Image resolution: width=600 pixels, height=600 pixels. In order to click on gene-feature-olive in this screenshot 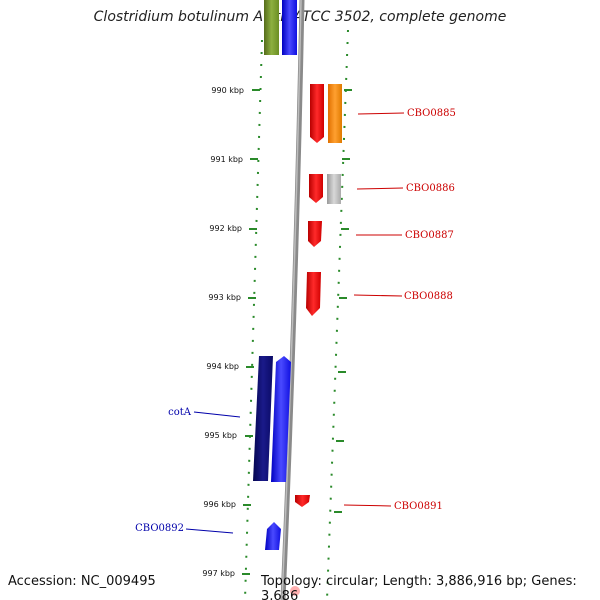, I will do `click(271, 27)`.